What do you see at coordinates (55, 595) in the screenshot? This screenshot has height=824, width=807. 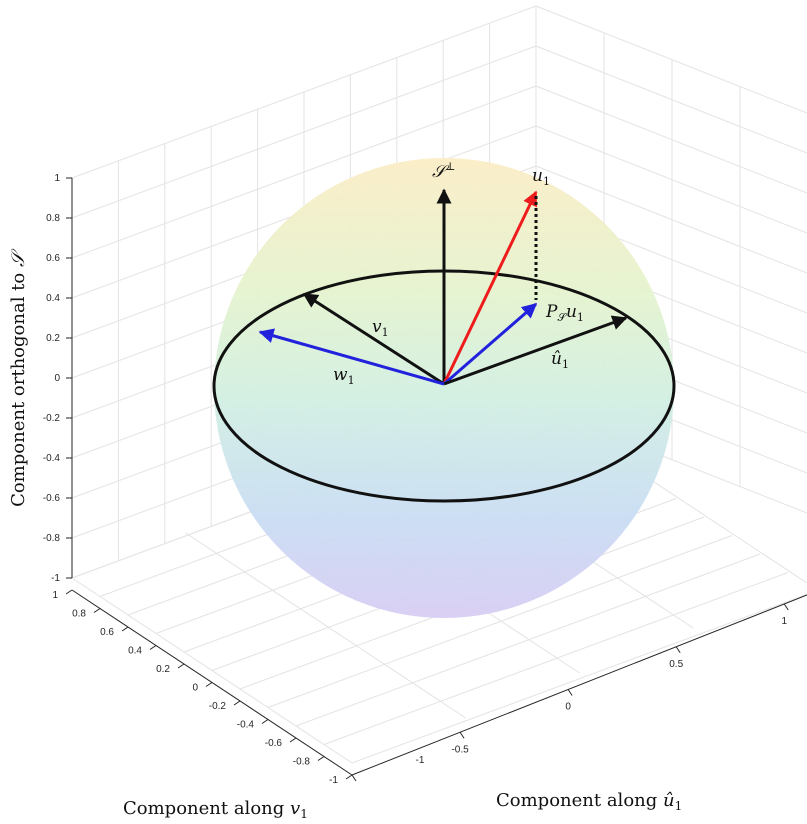 I see `x-tick-label: 1` at bounding box center [55, 595].